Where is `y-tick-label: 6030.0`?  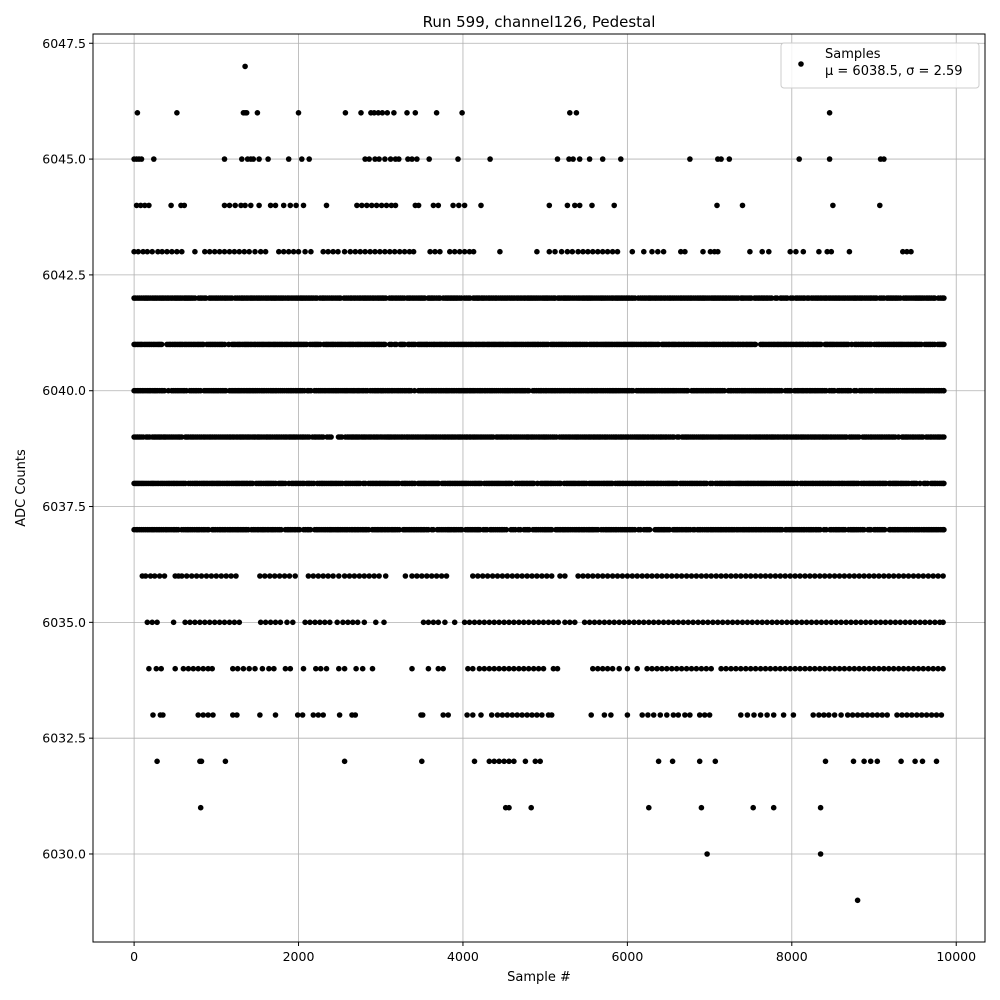
y-tick-label: 6030.0 is located at coordinates (64, 853).